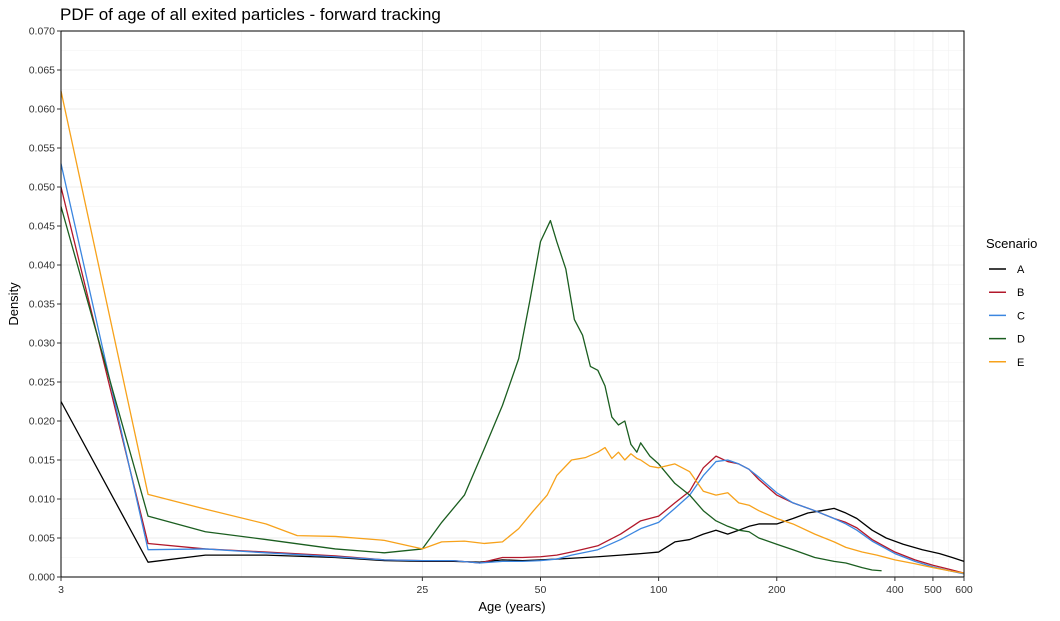 This screenshot has width=1060, height=621. What do you see at coordinates (1021, 316) in the screenshot?
I see `legend-label-c: C` at bounding box center [1021, 316].